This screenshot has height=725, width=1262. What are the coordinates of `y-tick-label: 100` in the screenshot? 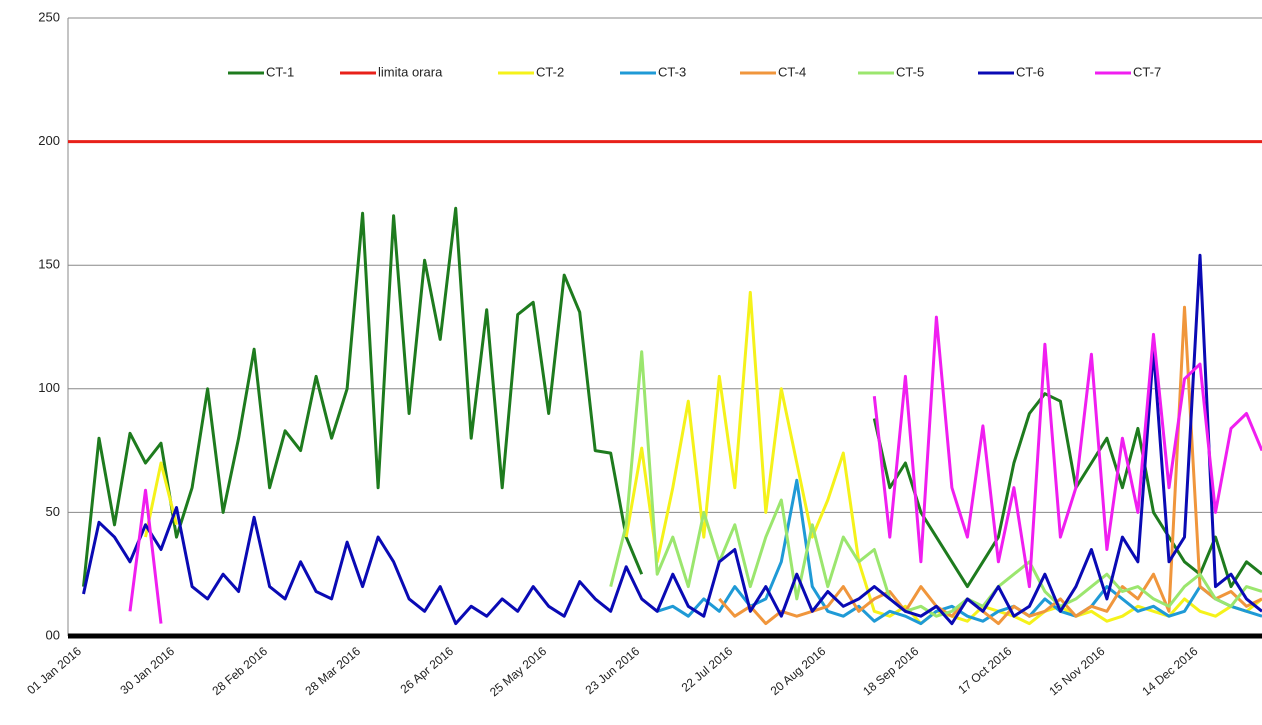 It's located at (49, 387).